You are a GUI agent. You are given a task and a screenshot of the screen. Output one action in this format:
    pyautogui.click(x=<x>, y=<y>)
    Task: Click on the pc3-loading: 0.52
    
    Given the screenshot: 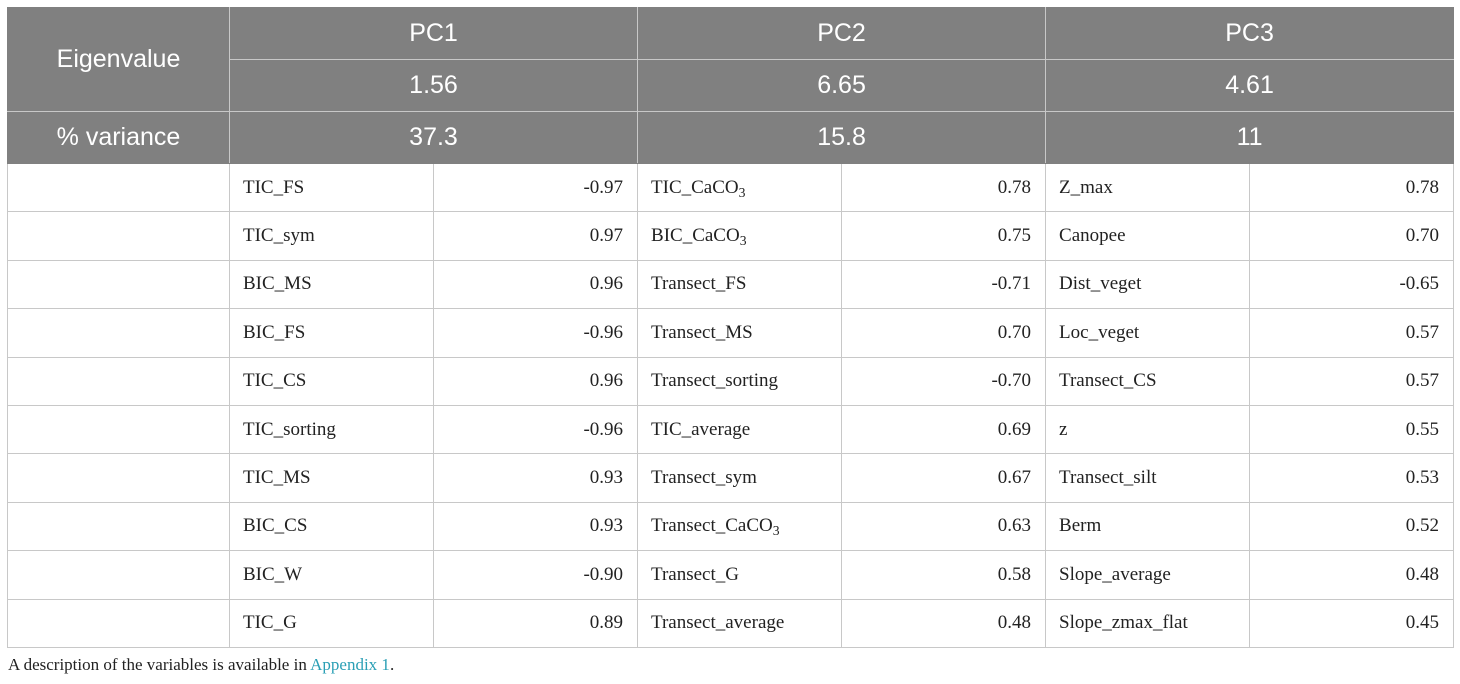 What is the action you would take?
    pyautogui.click(x=1352, y=526)
    